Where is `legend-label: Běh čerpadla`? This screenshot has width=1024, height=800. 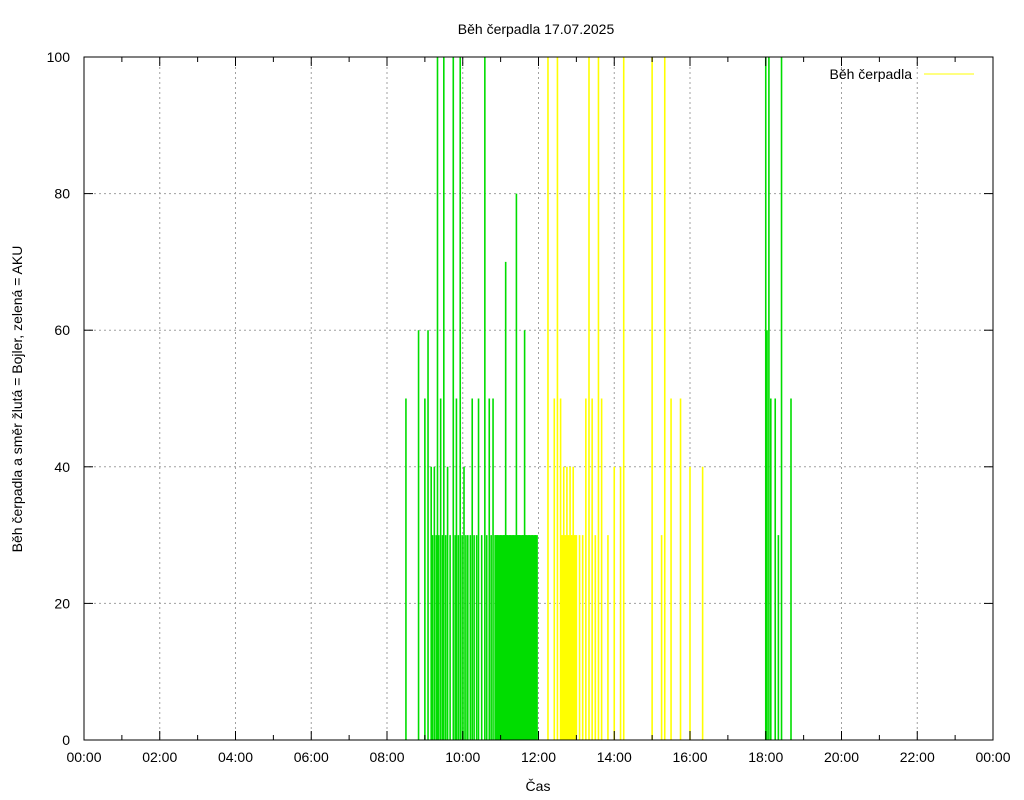 legend-label: Běh čerpadla is located at coordinates (870, 74).